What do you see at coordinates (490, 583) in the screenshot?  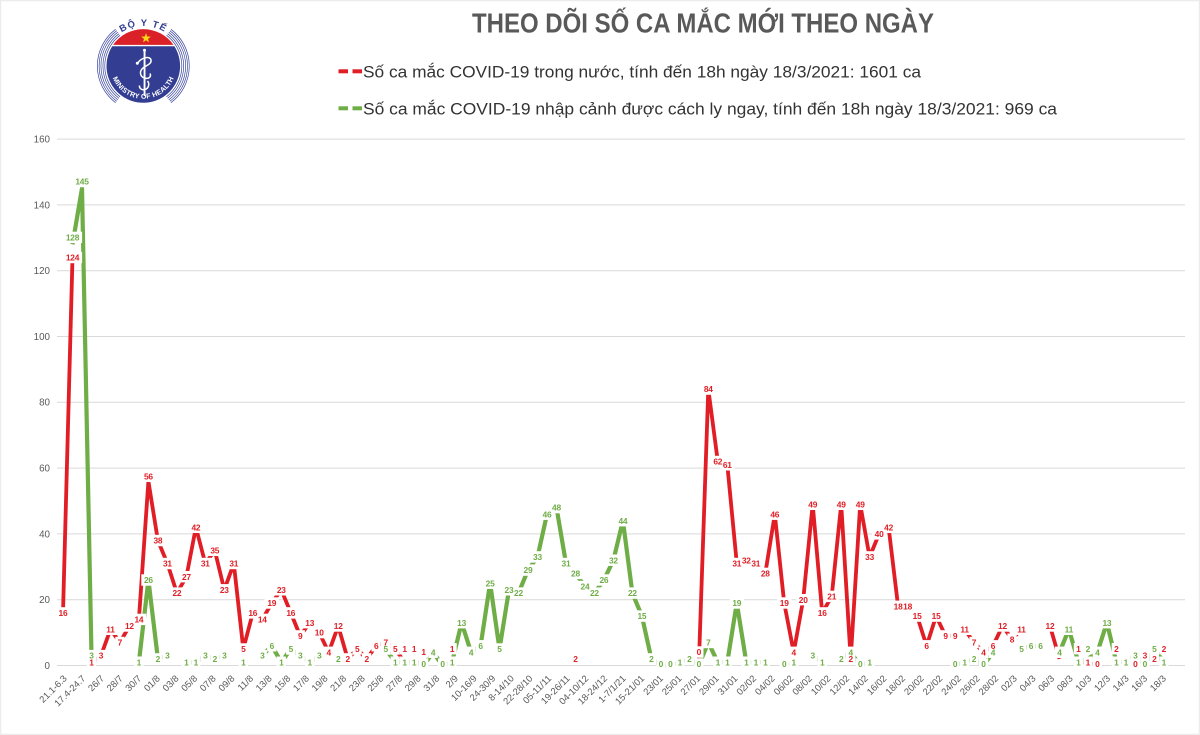 I see `svg-text: 25` at bounding box center [490, 583].